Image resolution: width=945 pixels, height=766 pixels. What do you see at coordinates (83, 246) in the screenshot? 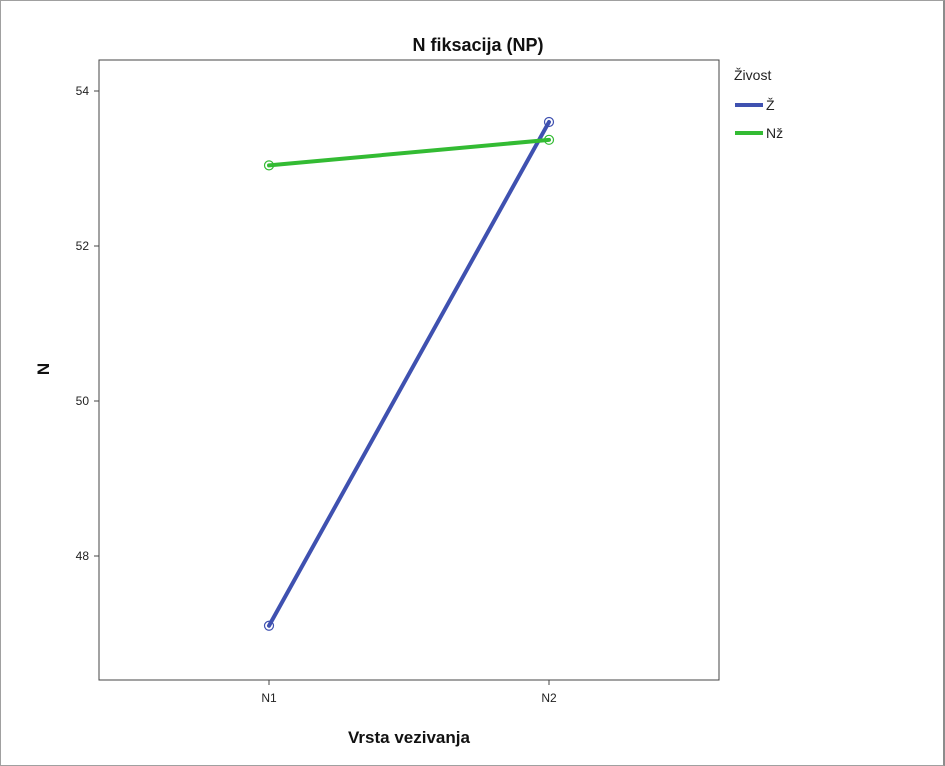
I see `y-tick-label: 52` at bounding box center [83, 246].